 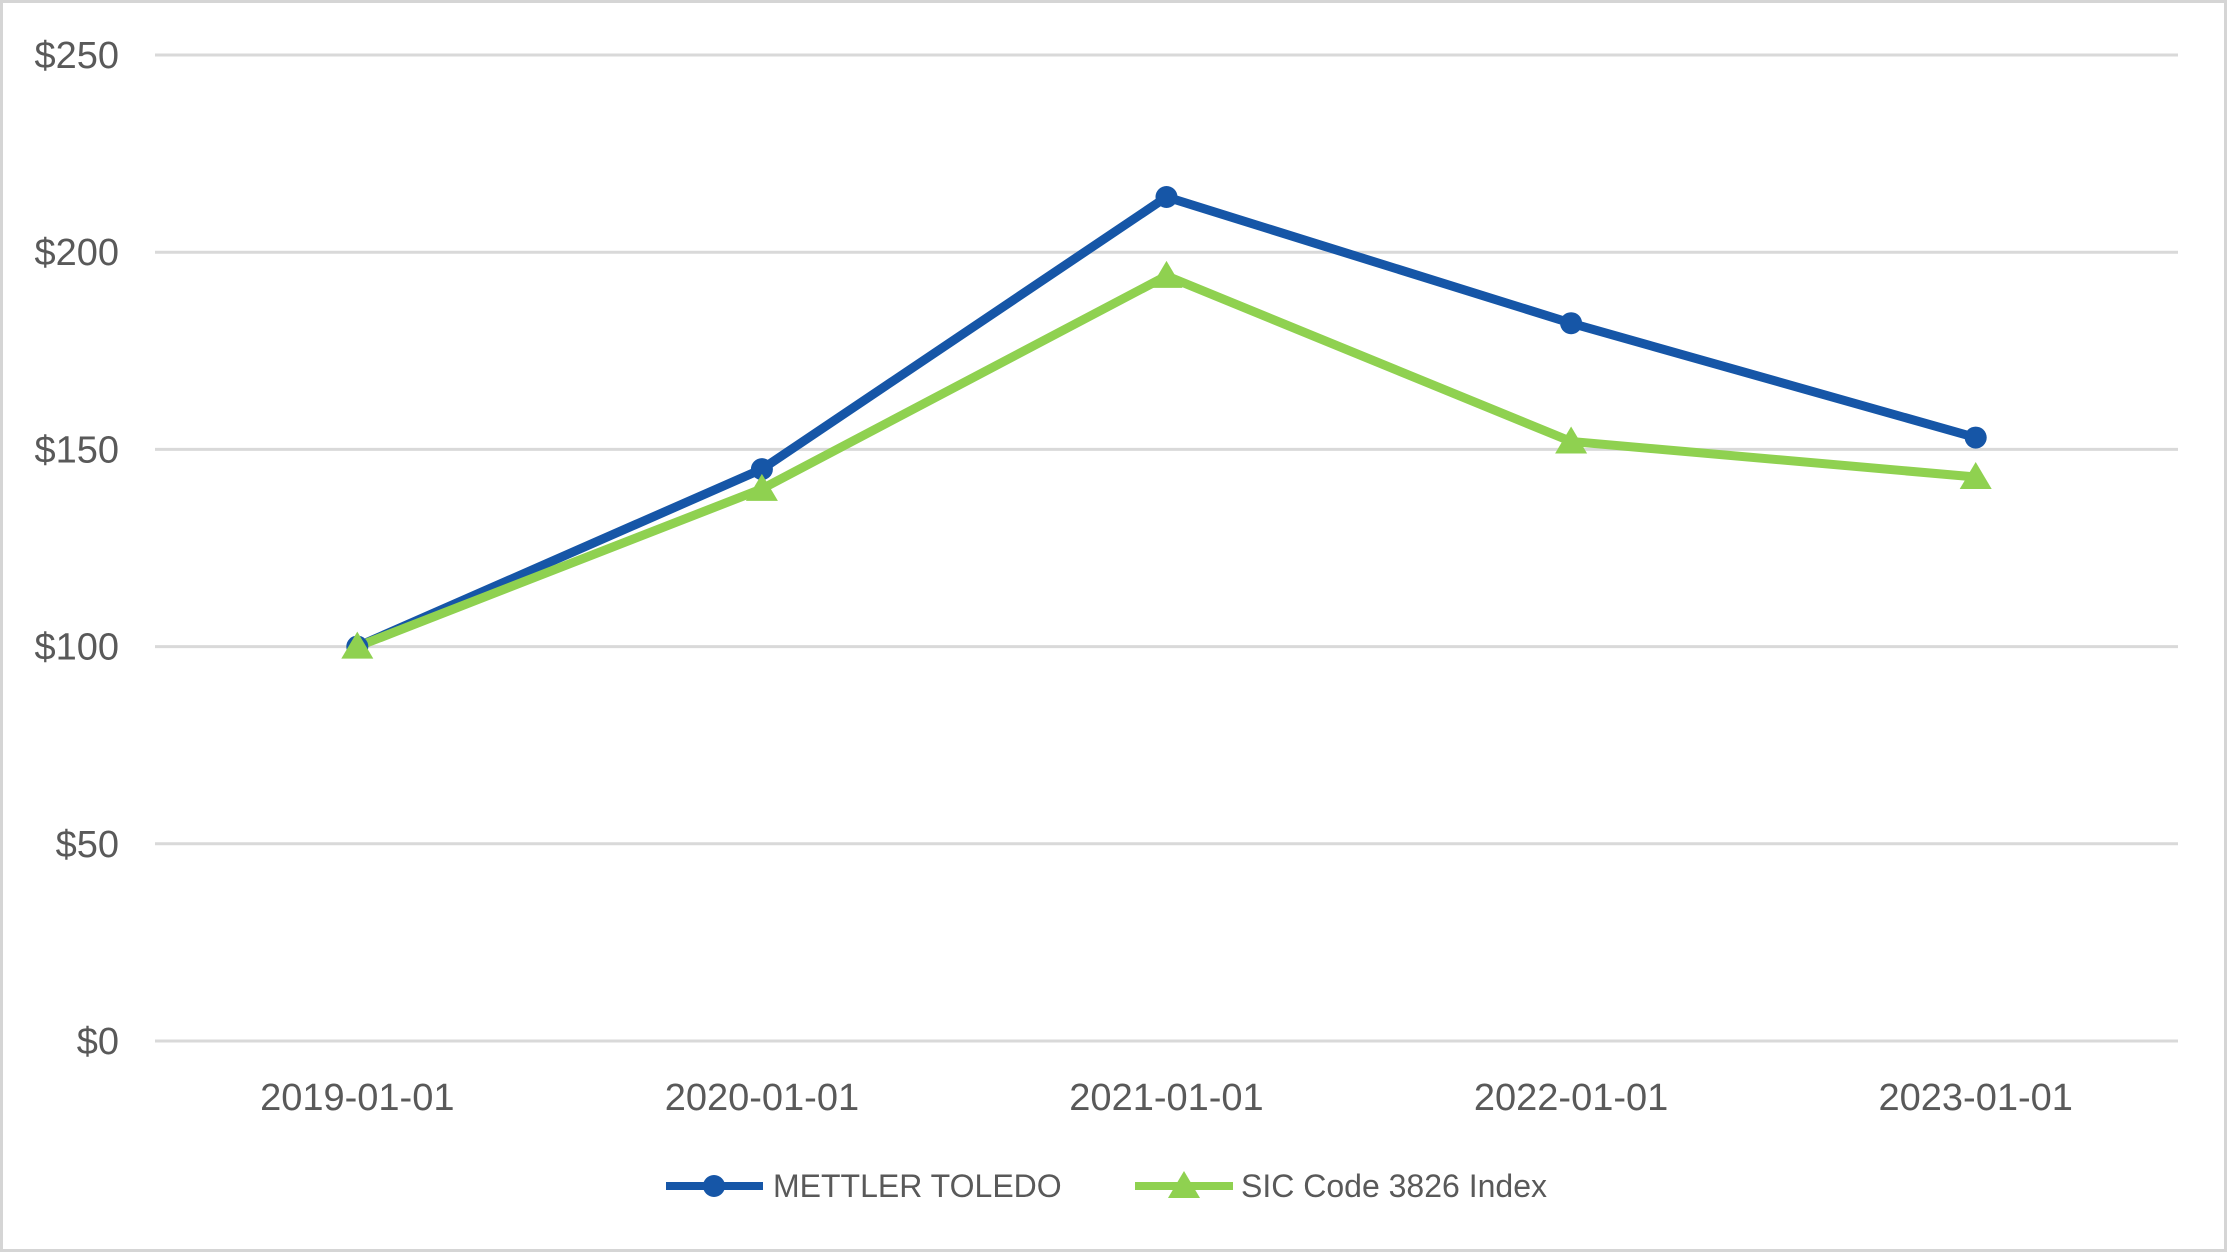 I want to click on legend-item-sic-code-3826-index: SIC Code 3826 Index, so click(x=1341, y=1186).